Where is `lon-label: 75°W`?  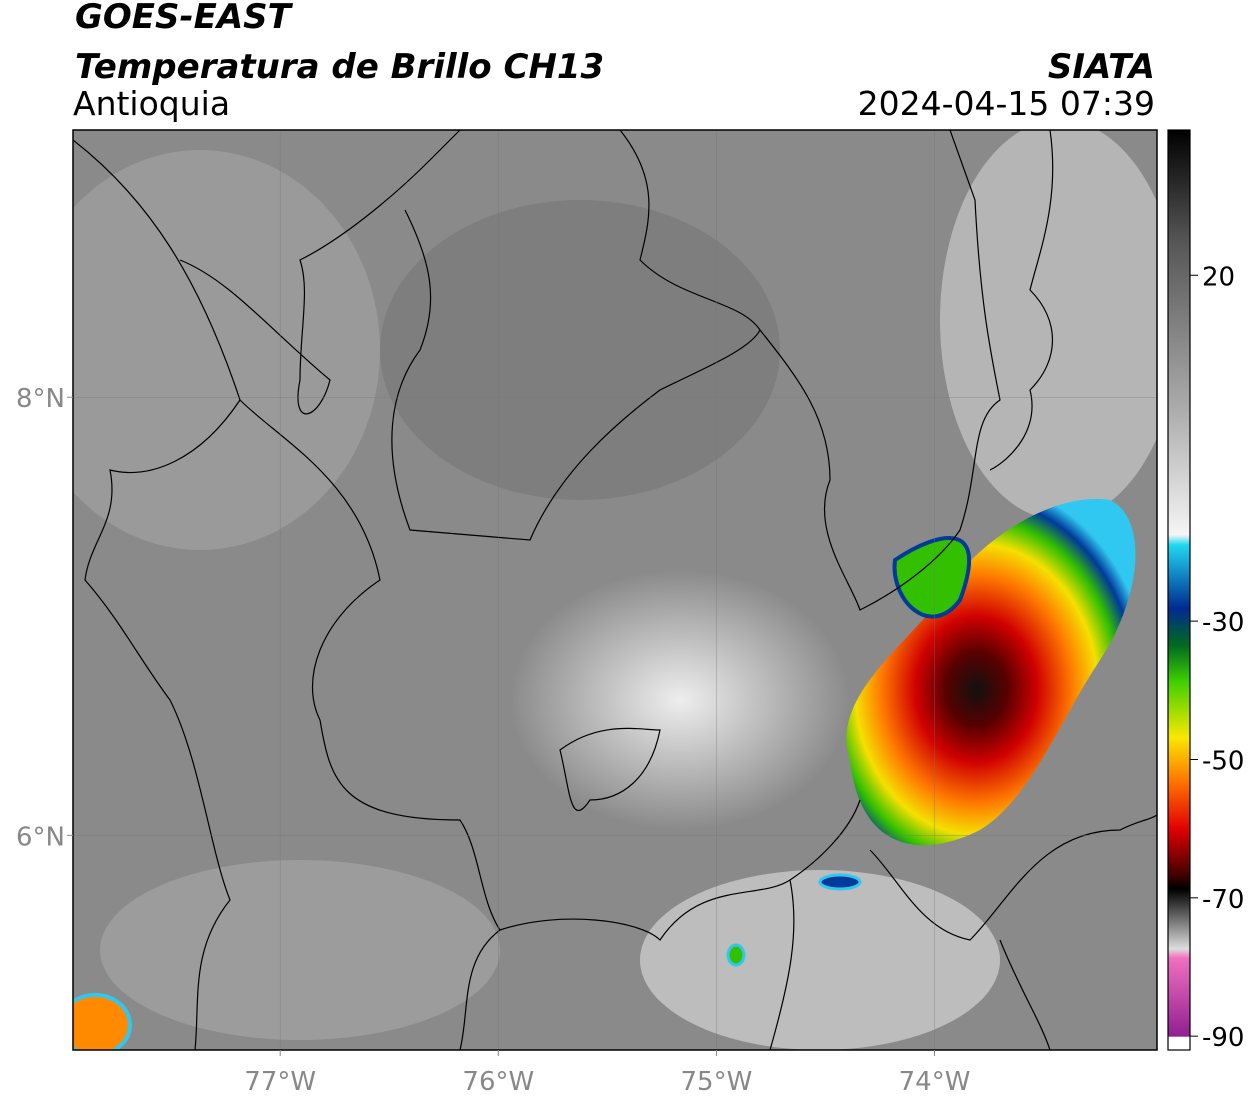 lon-label: 75°W is located at coordinates (717, 1082).